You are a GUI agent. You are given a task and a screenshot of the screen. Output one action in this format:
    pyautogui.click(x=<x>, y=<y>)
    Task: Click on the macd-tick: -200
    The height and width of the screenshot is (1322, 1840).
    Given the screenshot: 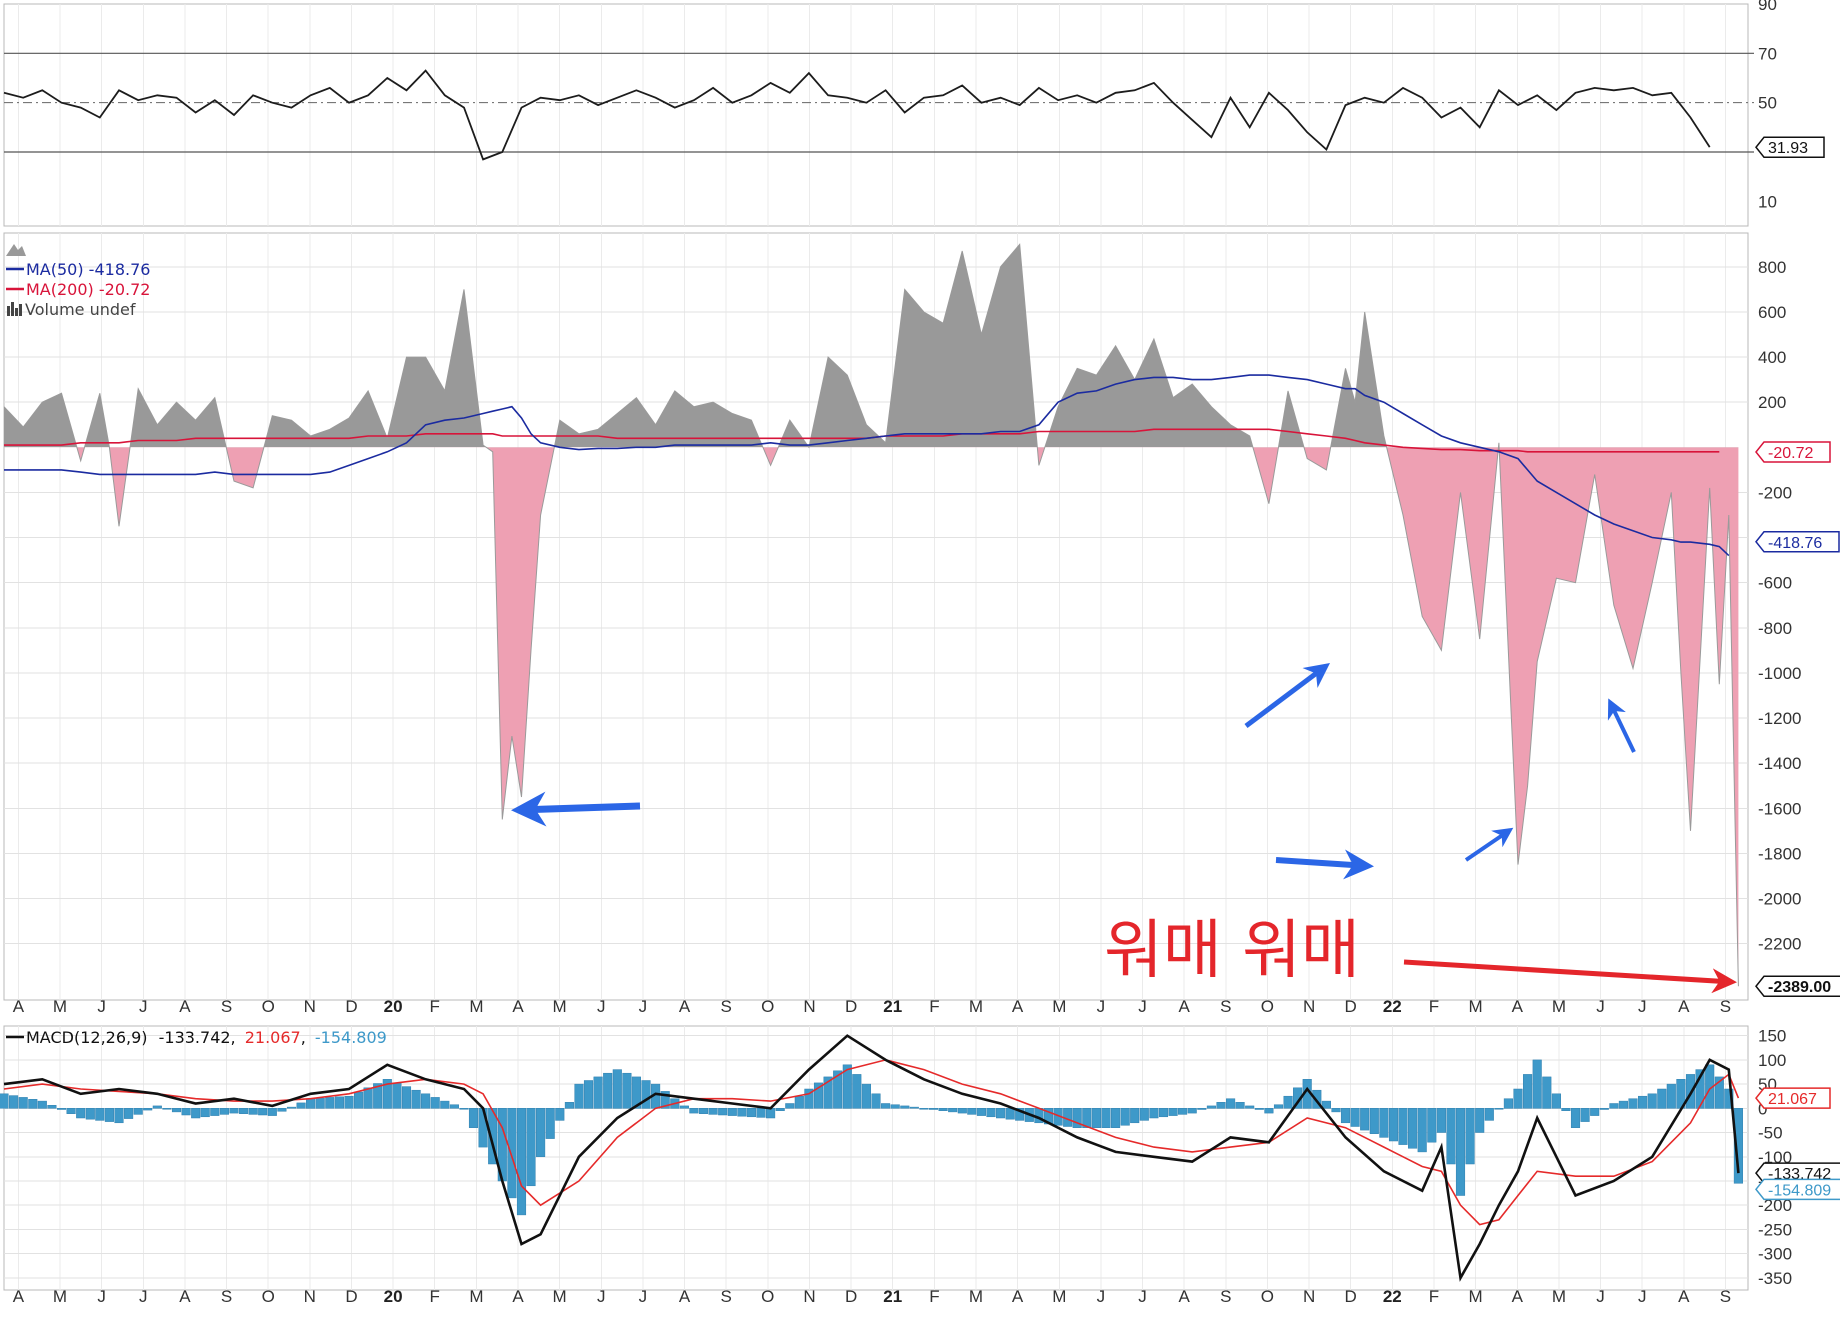 What is the action you would take?
    pyautogui.click(x=1775, y=1205)
    